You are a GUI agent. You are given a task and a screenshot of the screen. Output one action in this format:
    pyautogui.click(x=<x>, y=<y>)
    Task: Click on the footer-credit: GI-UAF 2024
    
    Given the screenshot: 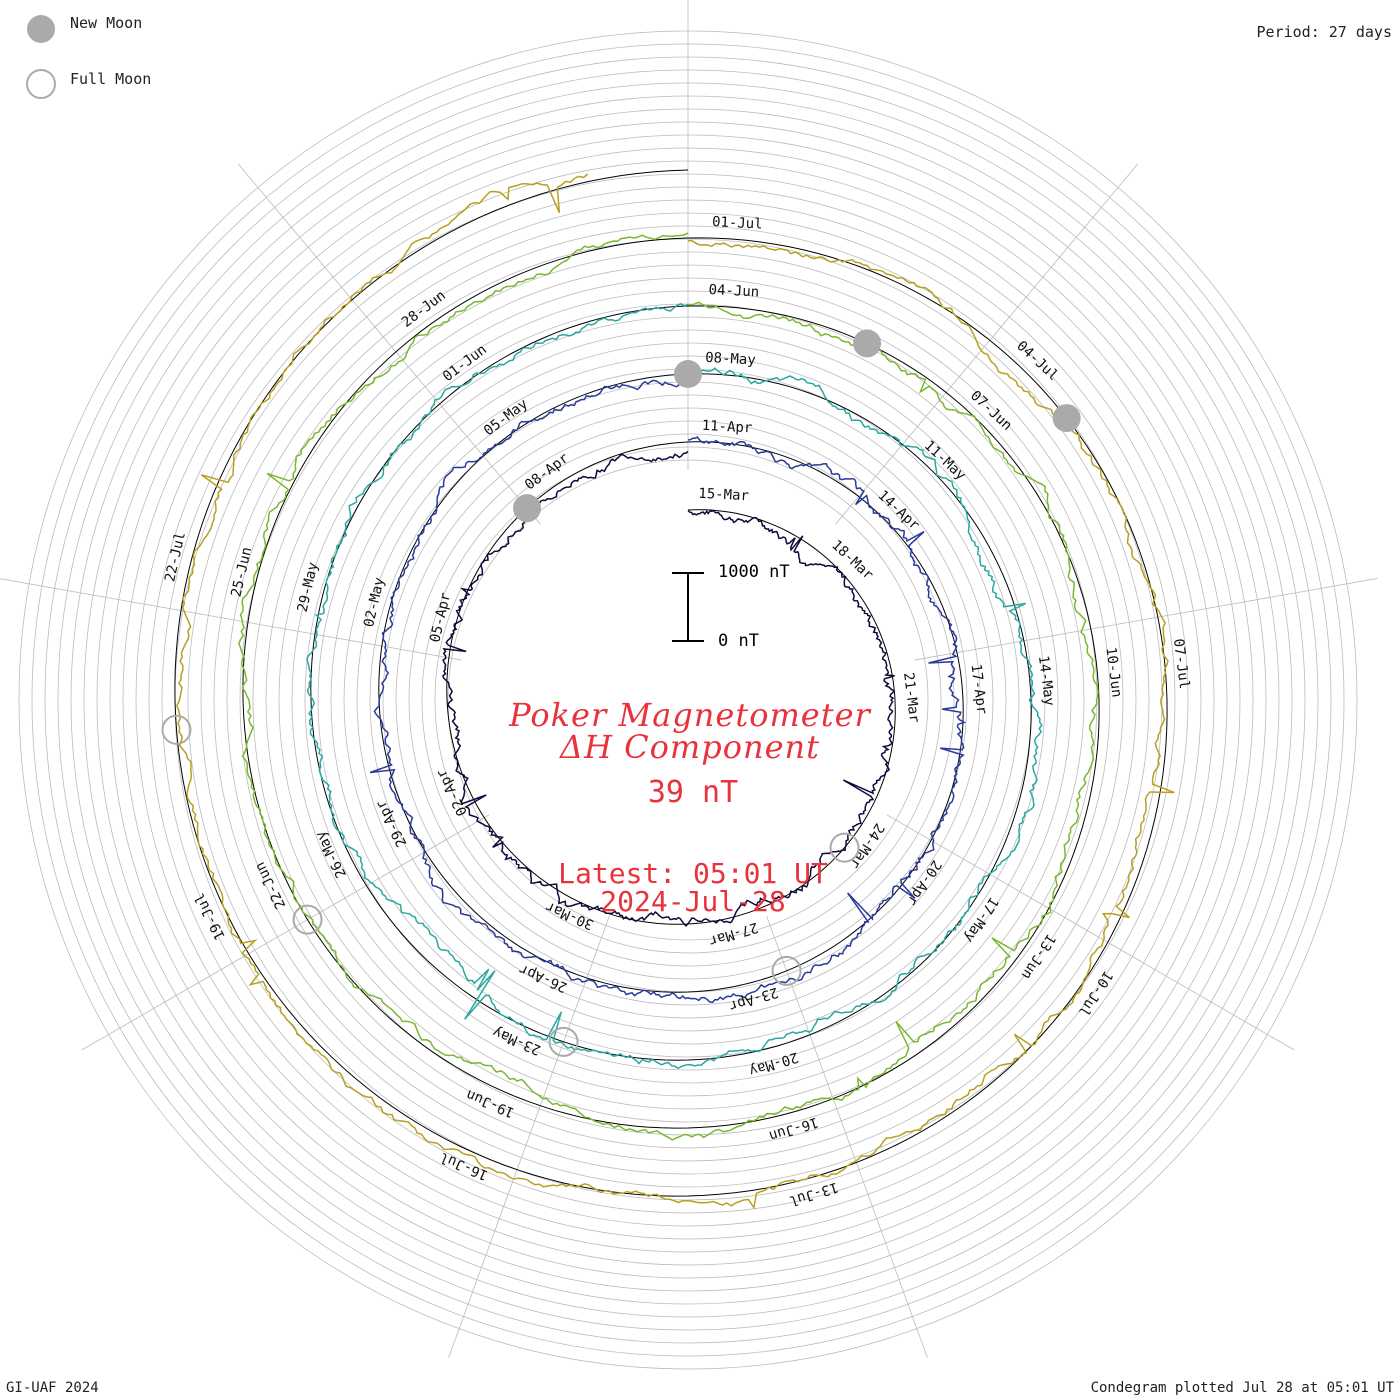 What is the action you would take?
    pyautogui.click(x=52, y=1388)
    